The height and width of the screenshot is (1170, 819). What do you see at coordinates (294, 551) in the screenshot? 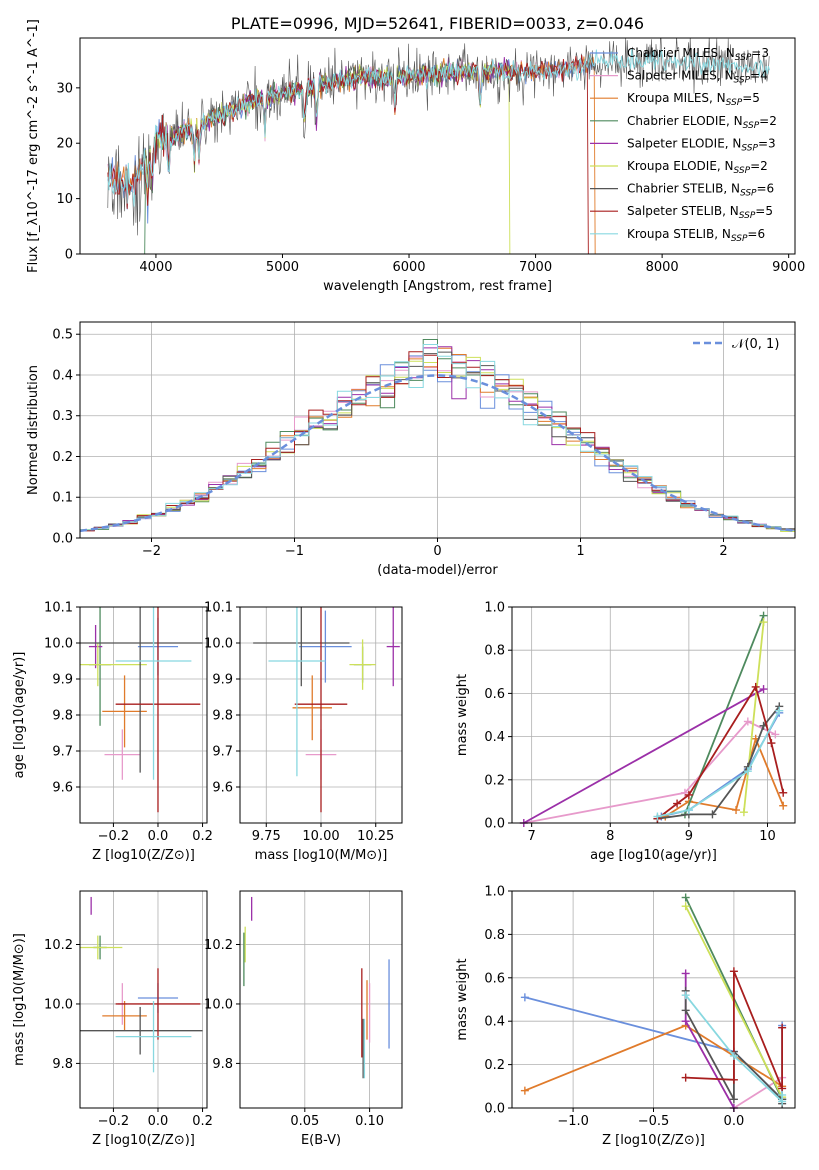
I see `x-tick-label: −1` at bounding box center [294, 551].